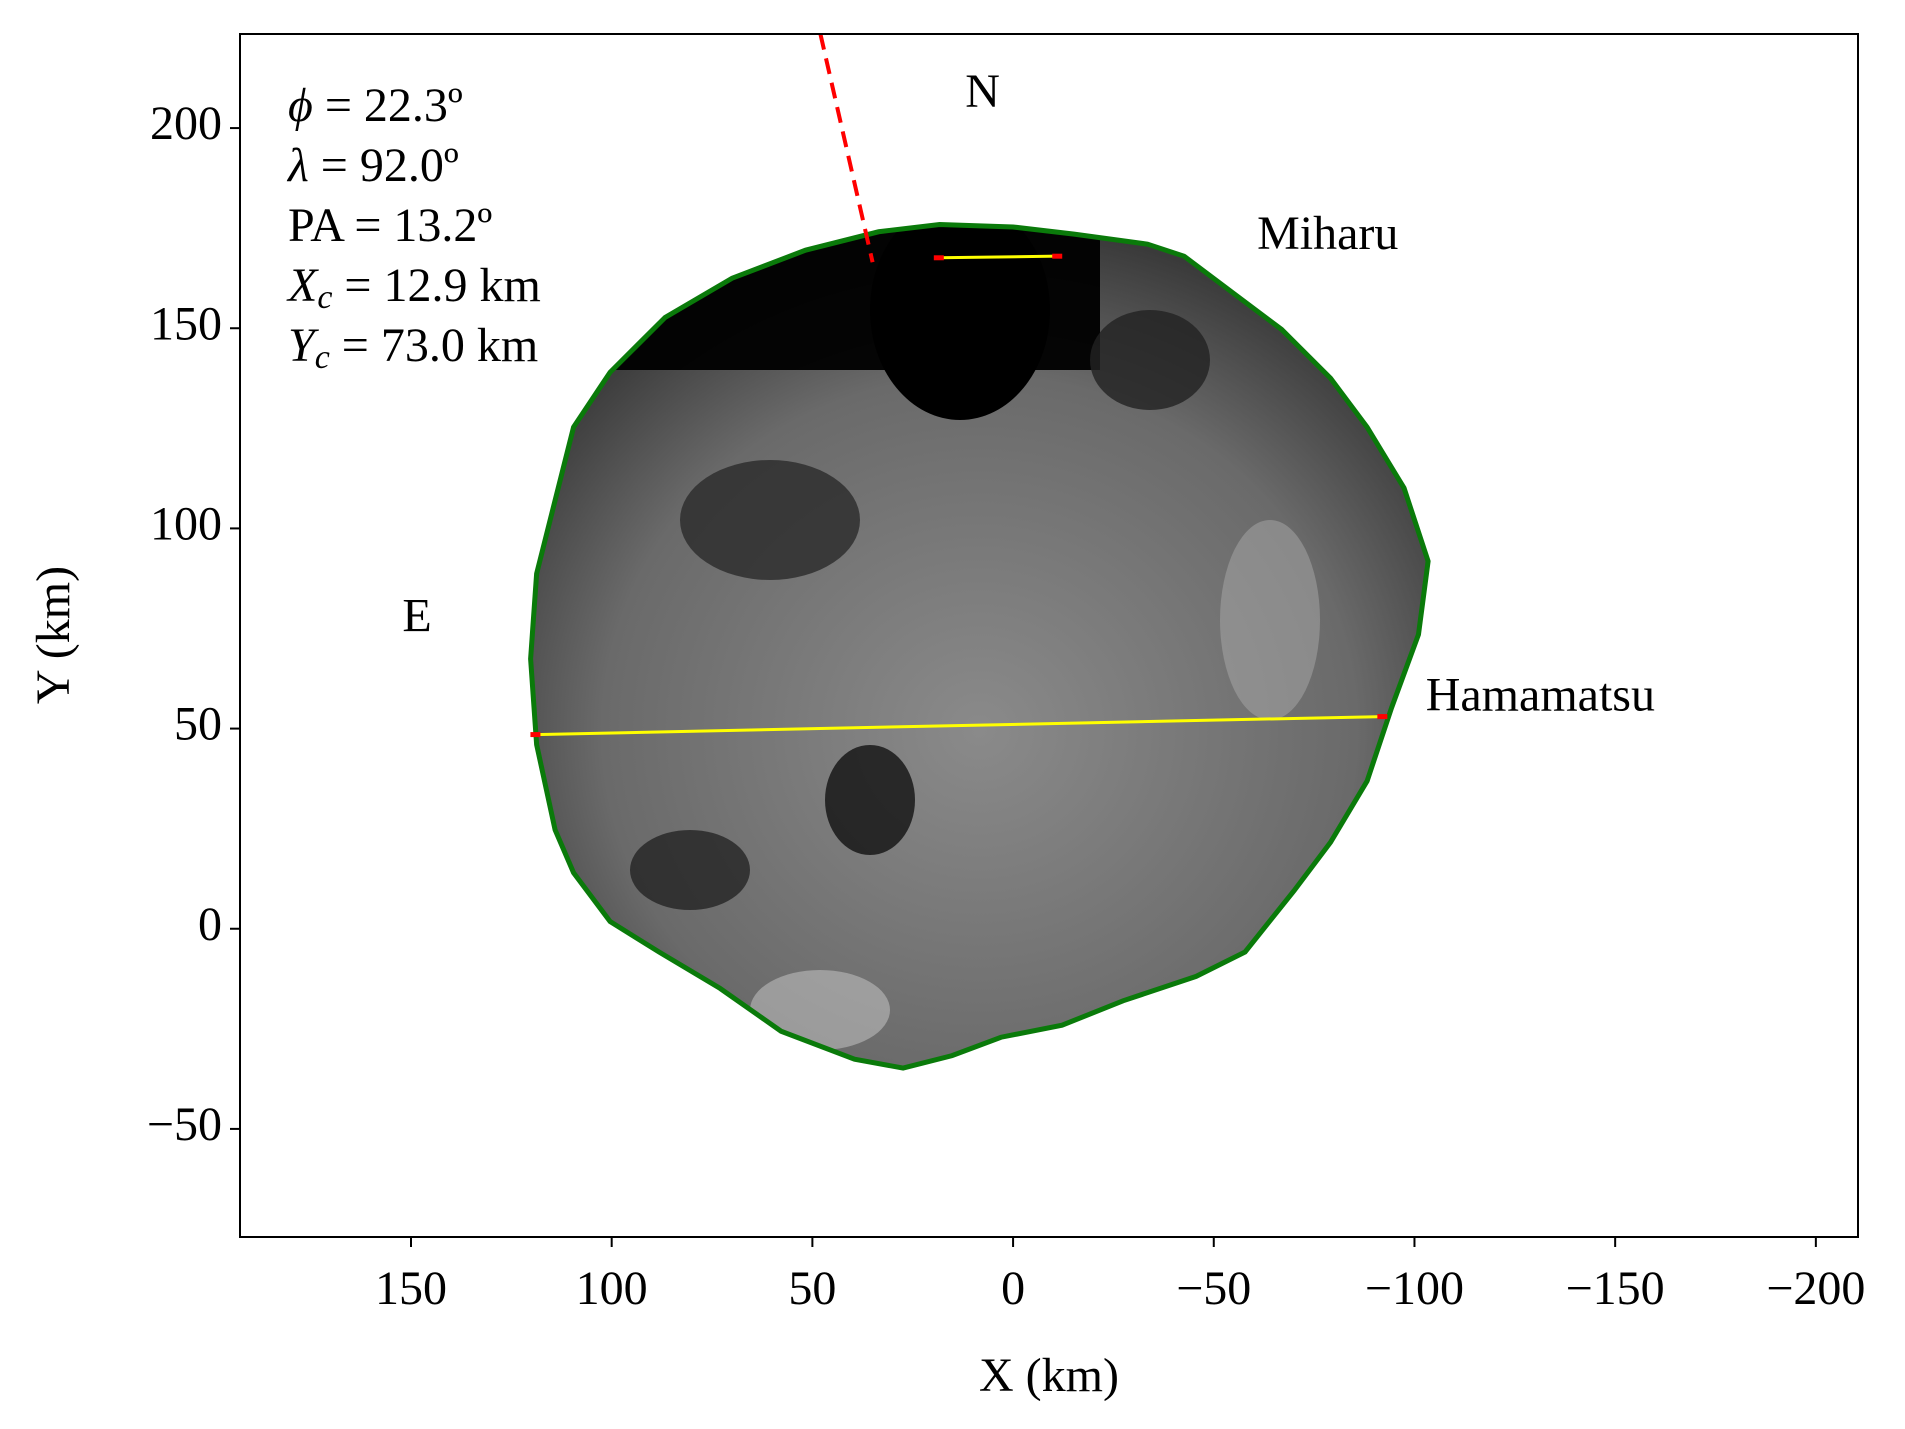  Describe the element at coordinates (434, 345) in the screenshot. I see `parameter-value: = 73.0 km` at that location.